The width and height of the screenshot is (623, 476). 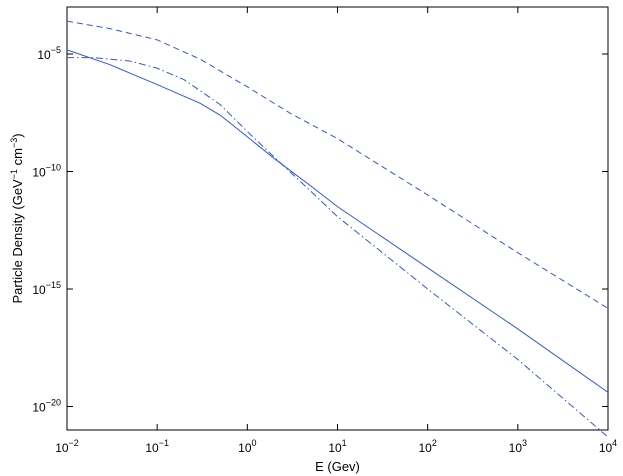 I want to click on y-axis-label: Particle Density (GeV−1 cm−3), so click(x=17, y=218).